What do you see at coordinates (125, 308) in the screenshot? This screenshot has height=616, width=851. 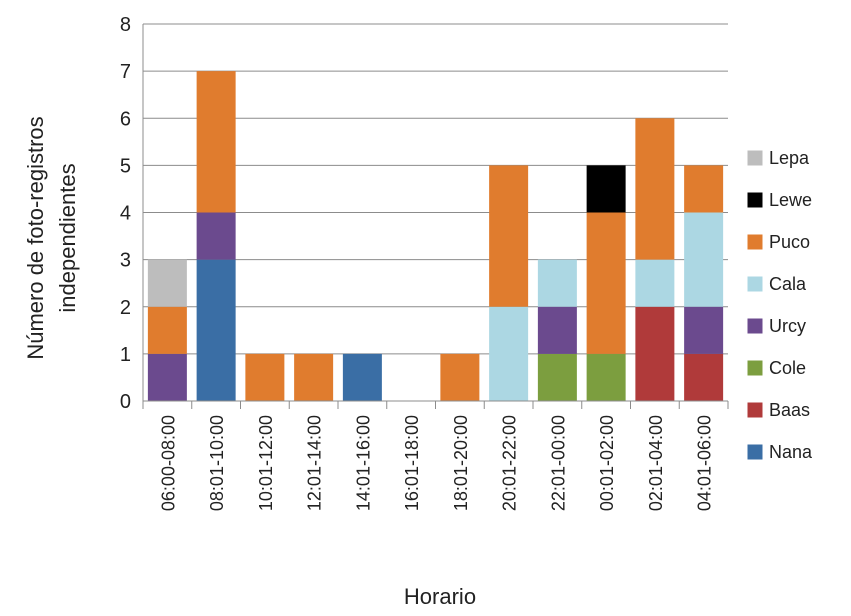 I see `y-tick-label: 2` at bounding box center [125, 308].